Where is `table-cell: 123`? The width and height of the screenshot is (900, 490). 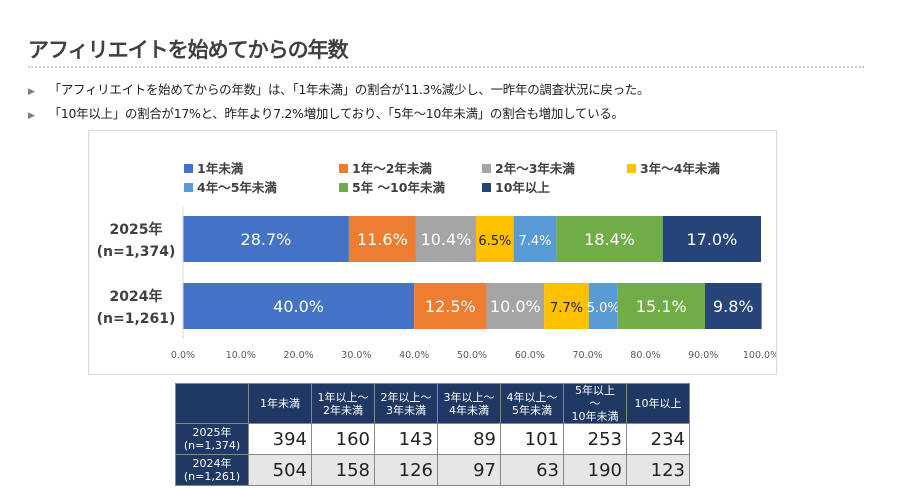 table-cell: 123 is located at coordinates (658, 470).